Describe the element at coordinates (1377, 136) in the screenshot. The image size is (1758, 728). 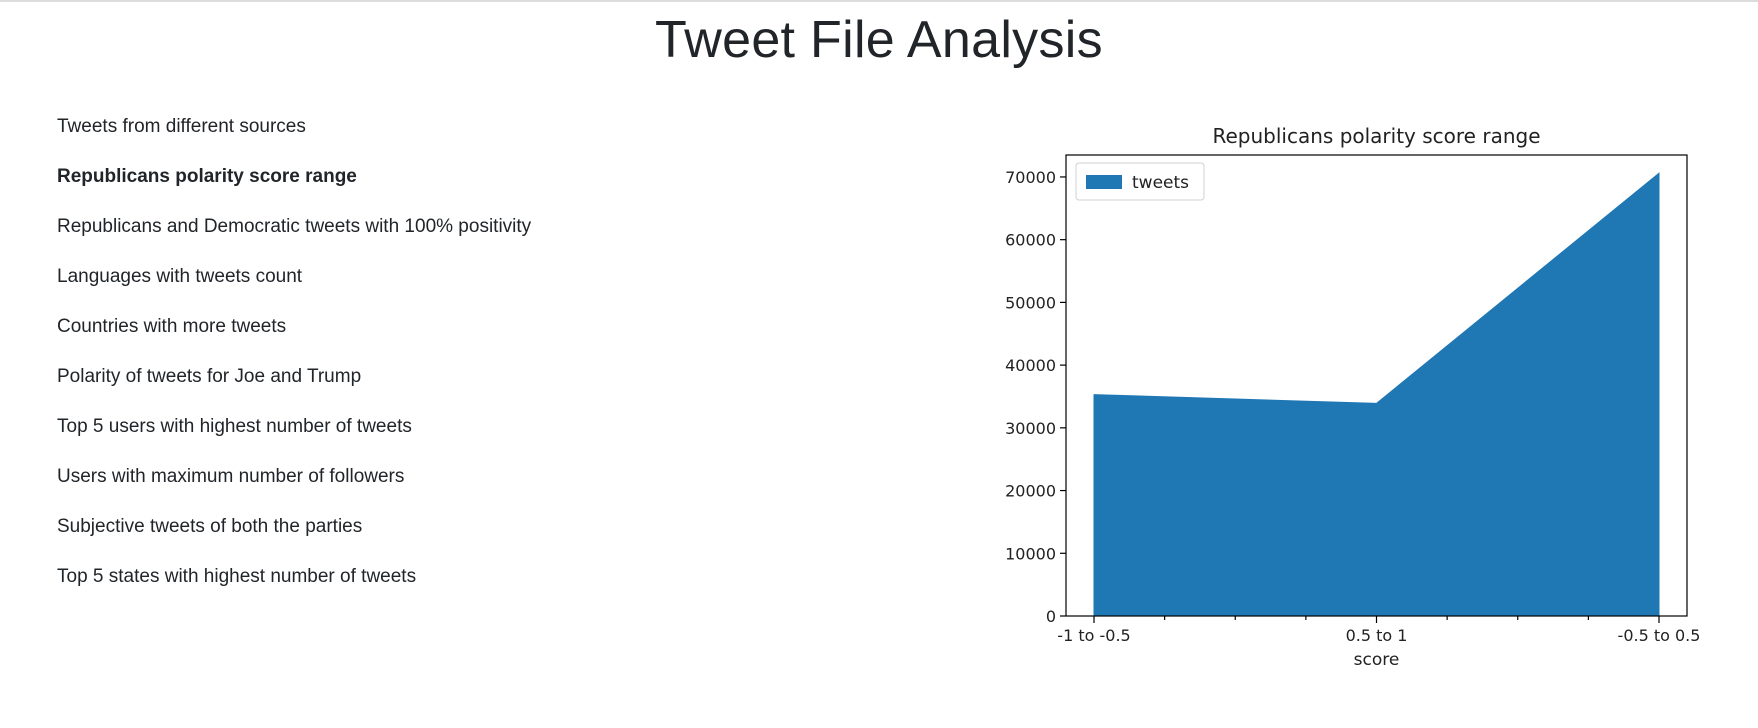
I see `chart-title: Republicans polarity score range` at that location.